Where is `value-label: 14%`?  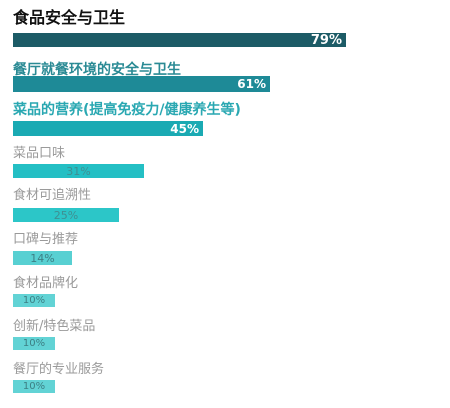
value-label: 14% is located at coordinates (42, 258).